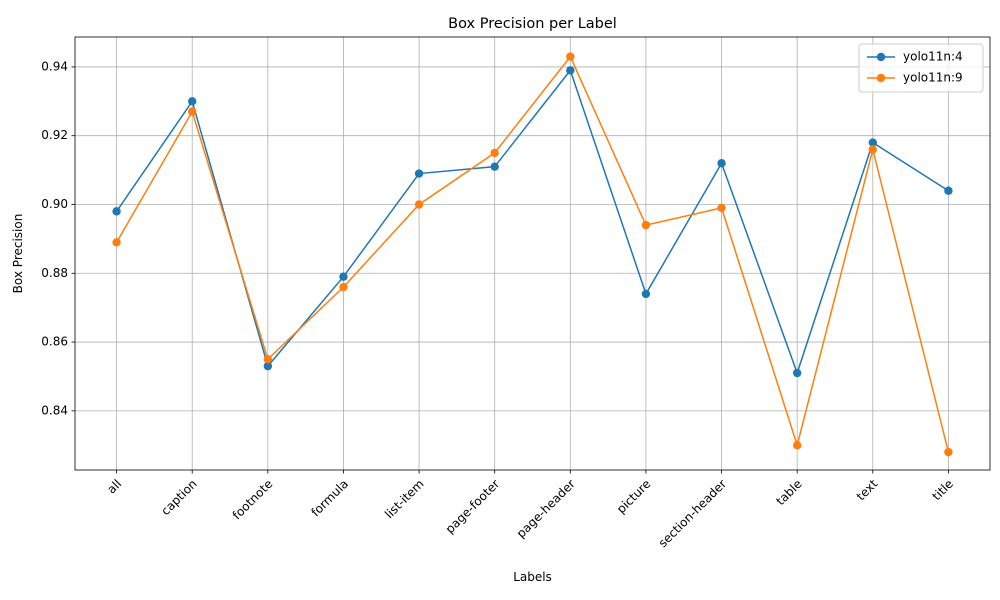 Image resolution: width=1000 pixels, height=600 pixels. I want to click on legend-label: yolo11n:4, so click(933, 57).